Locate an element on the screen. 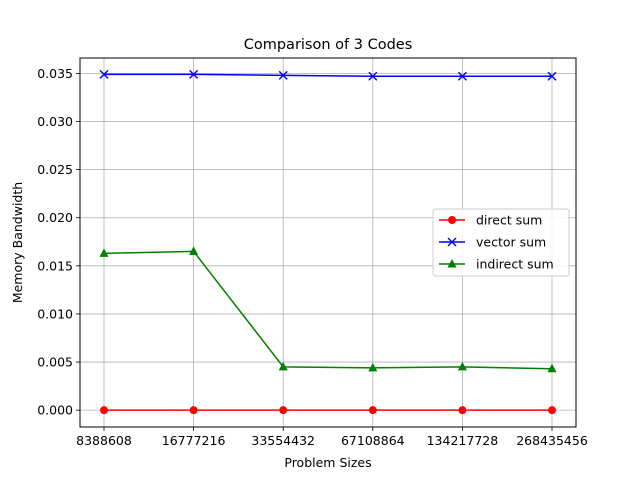 Image resolution: width=640 pixels, height=480 pixels. legend-item-vector-sum: vector sum is located at coordinates (492, 242).